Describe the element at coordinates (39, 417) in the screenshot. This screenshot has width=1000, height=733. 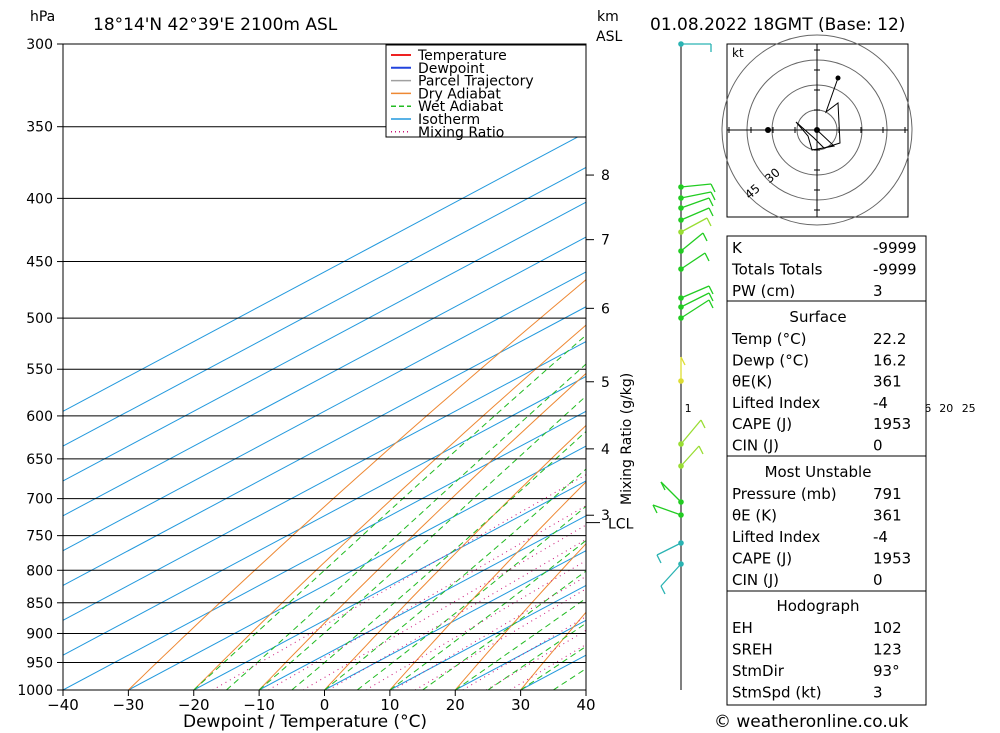
I see `pressure-tick-label: 600` at that location.